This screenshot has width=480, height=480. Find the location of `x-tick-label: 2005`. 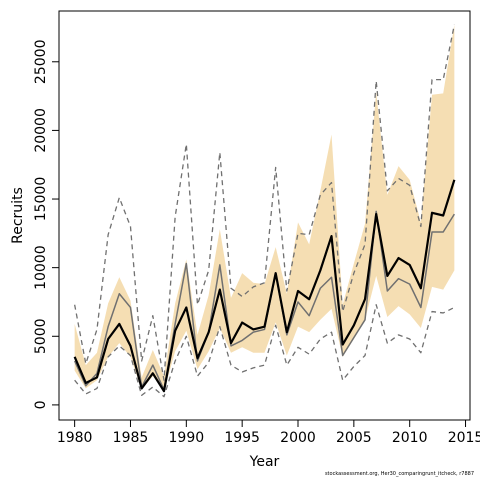

x-tick-label: 2005 is located at coordinates (354, 438).